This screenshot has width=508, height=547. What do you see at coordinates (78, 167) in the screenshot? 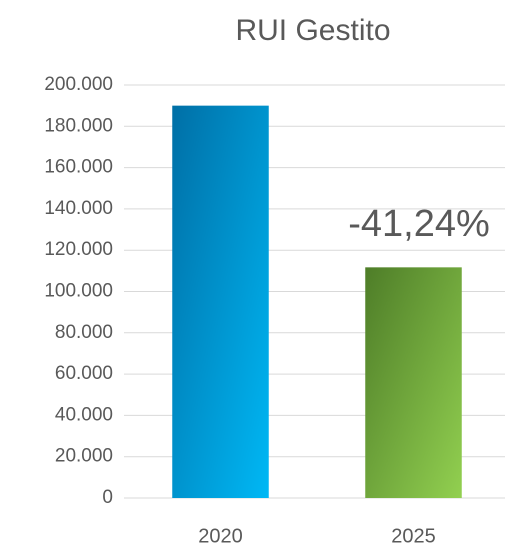
I see `y-tick-label: 160.000` at bounding box center [78, 167].